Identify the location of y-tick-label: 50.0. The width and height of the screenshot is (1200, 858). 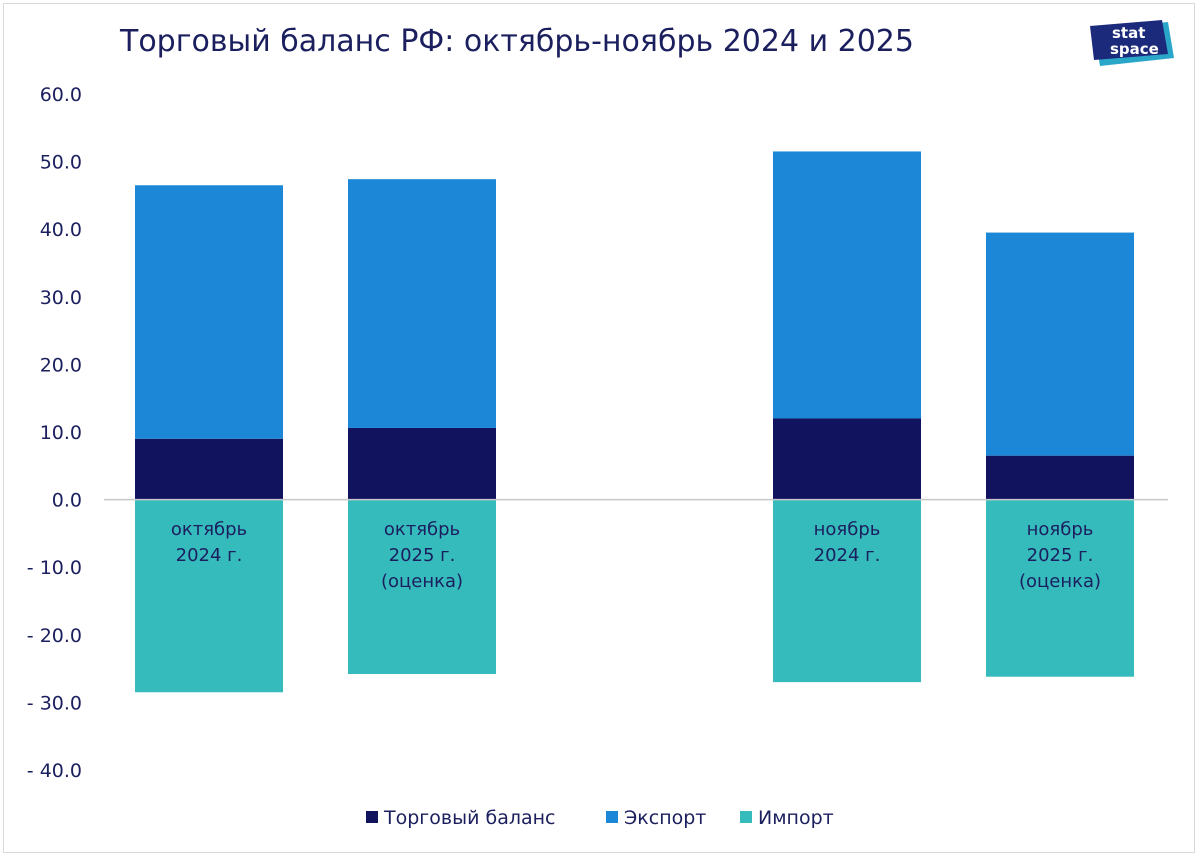
(61, 163).